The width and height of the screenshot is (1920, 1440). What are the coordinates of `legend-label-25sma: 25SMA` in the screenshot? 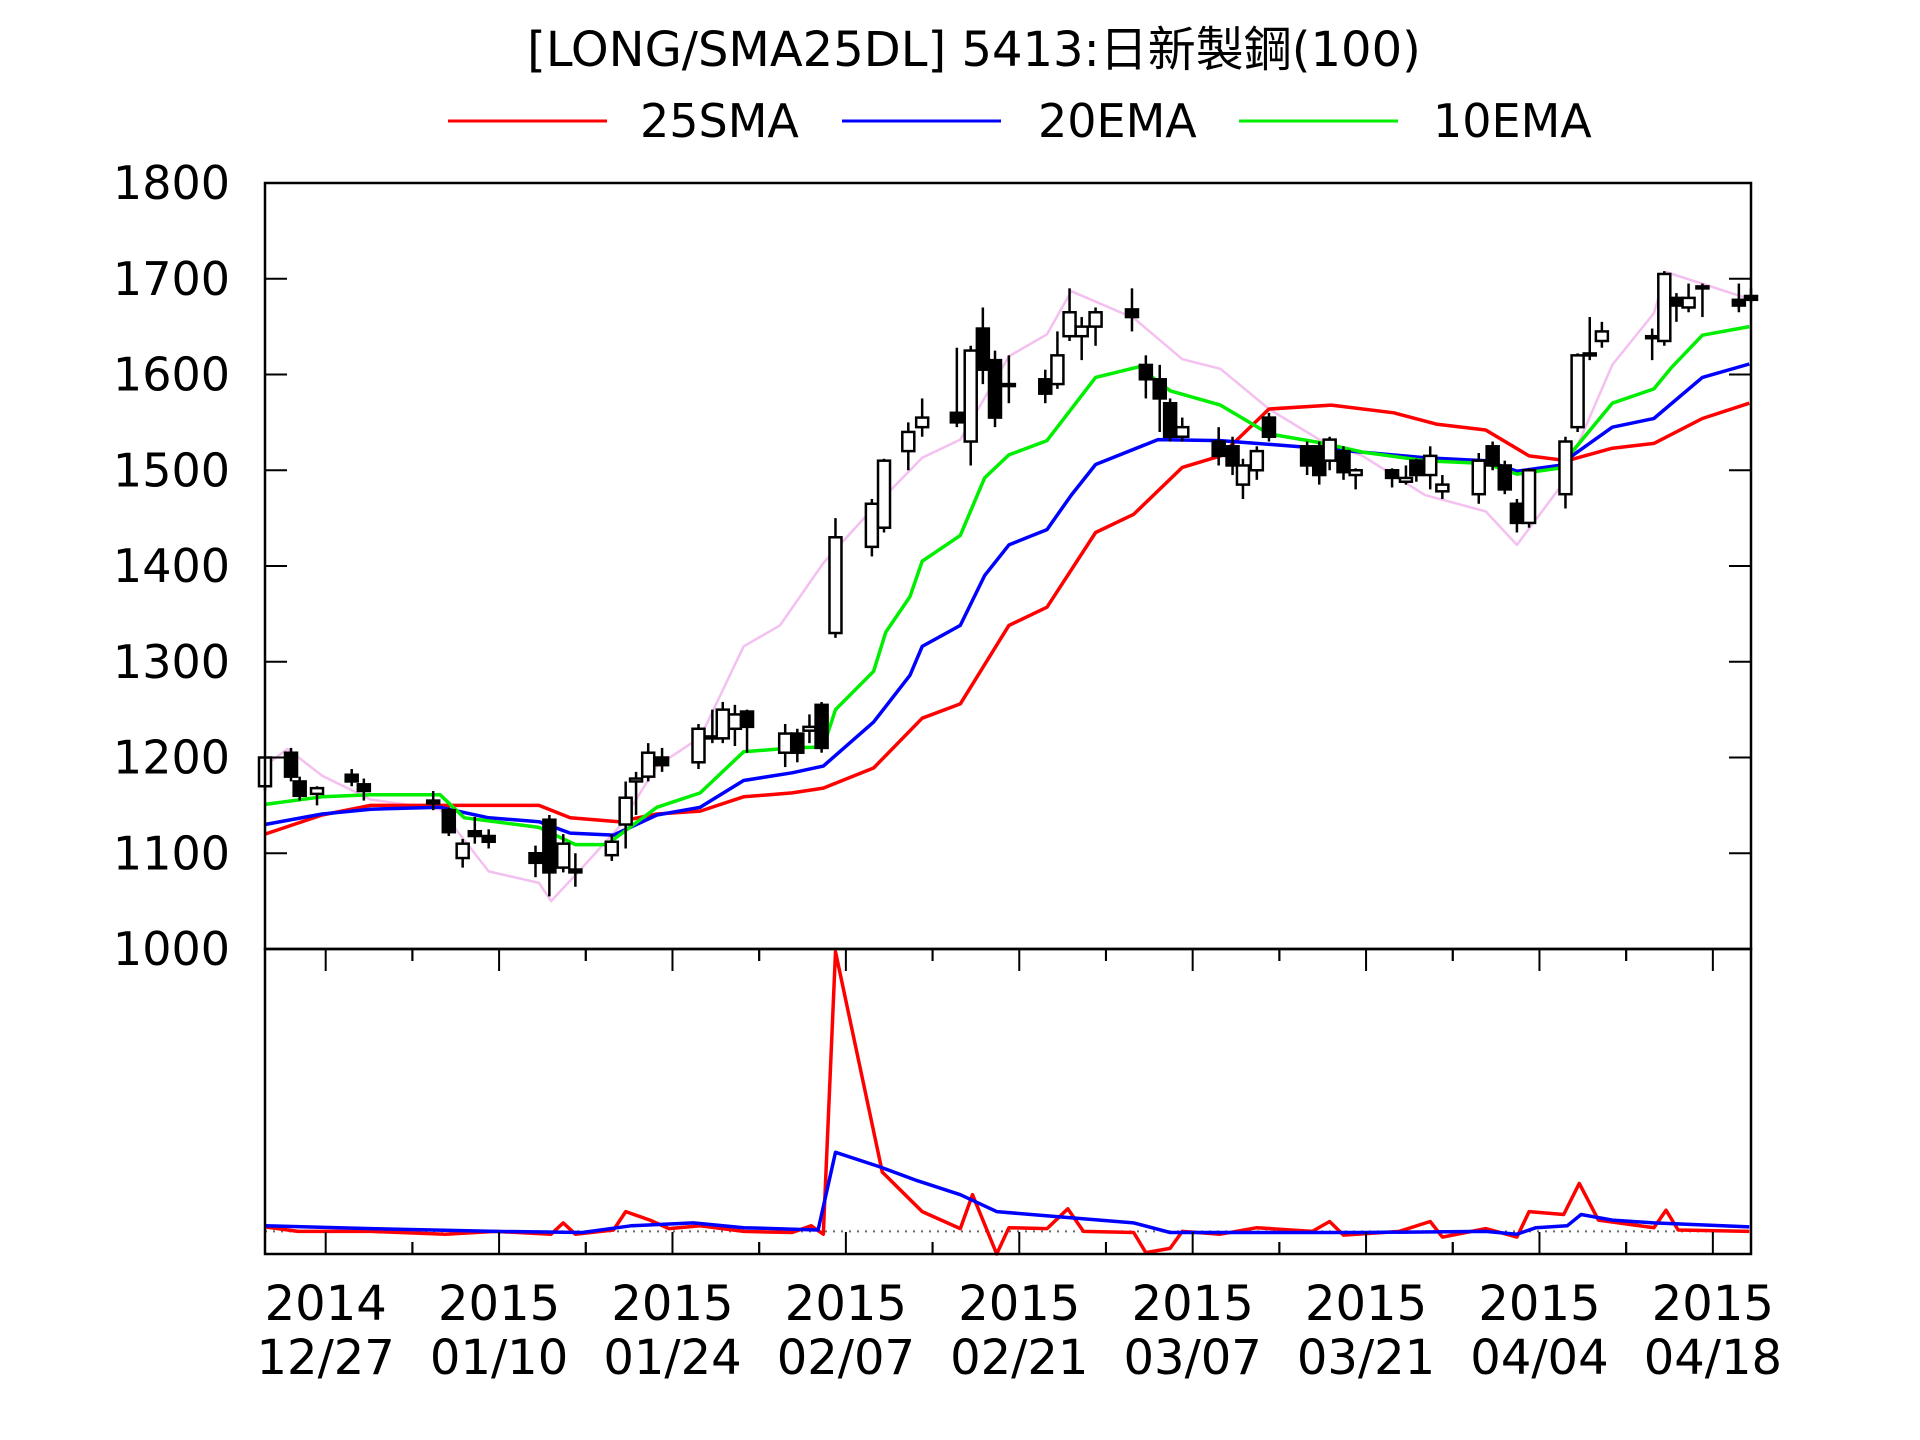 It's located at (719, 121).